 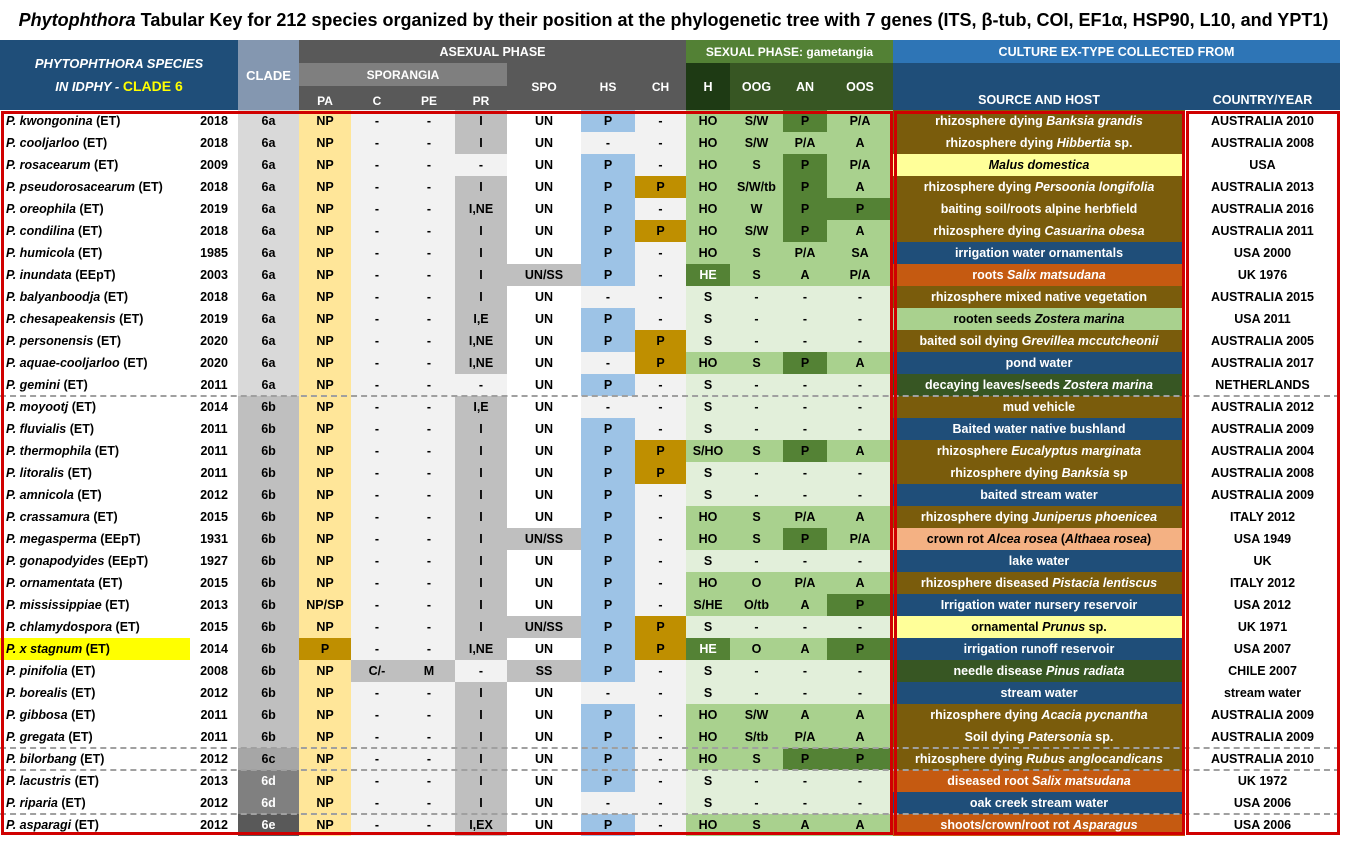 What do you see at coordinates (268, 803) in the screenshot?
I see `clade-cell: 6d` at bounding box center [268, 803].